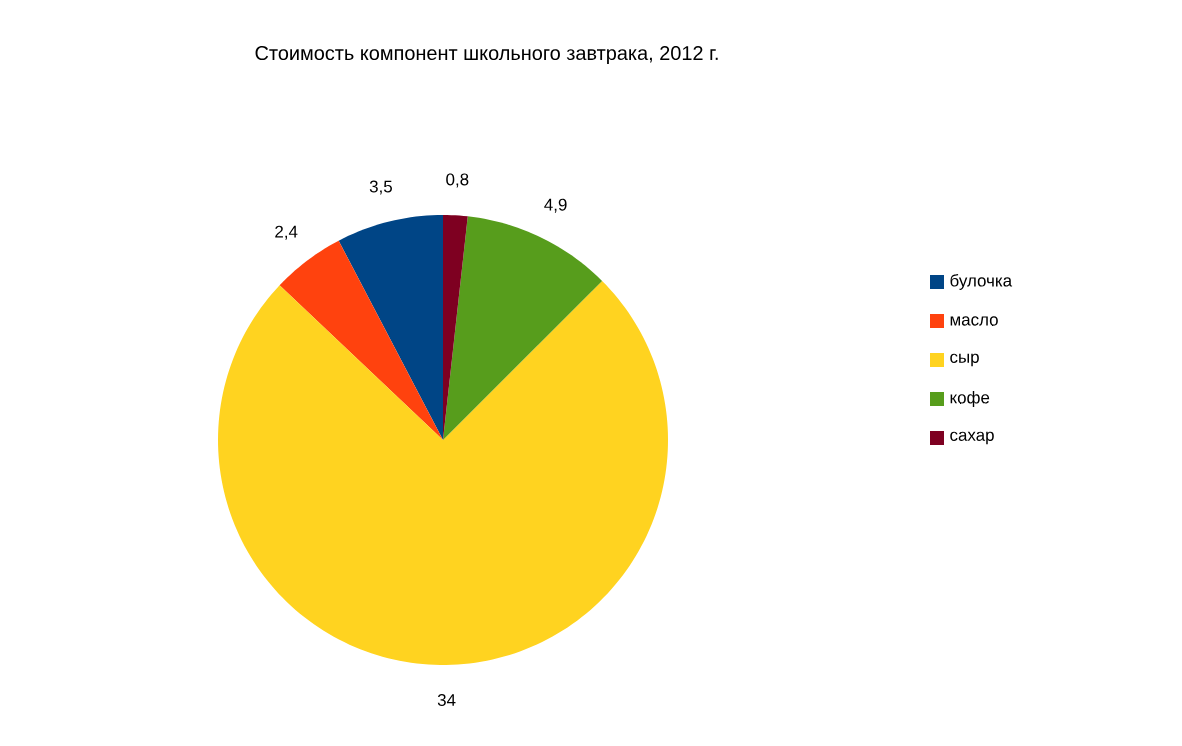  Describe the element at coordinates (457, 180) in the screenshot. I see `data-label: 0,8` at that location.